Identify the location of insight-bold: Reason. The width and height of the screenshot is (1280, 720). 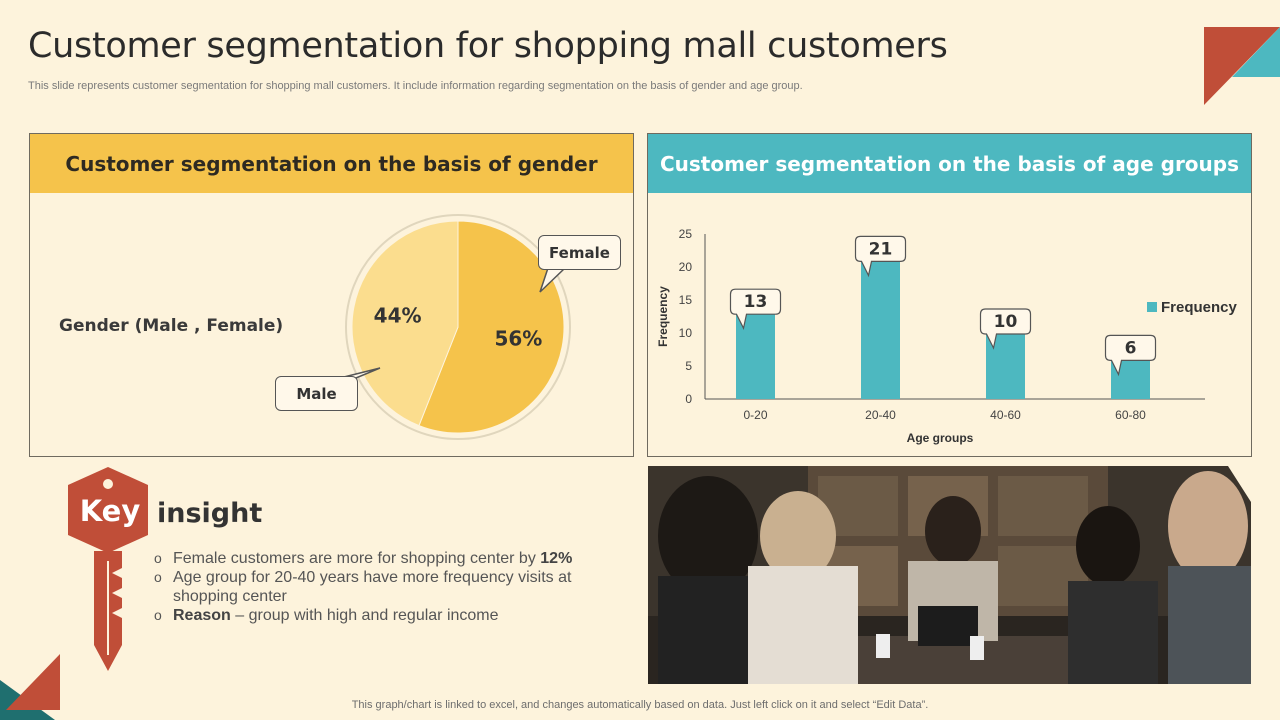
(202, 615).